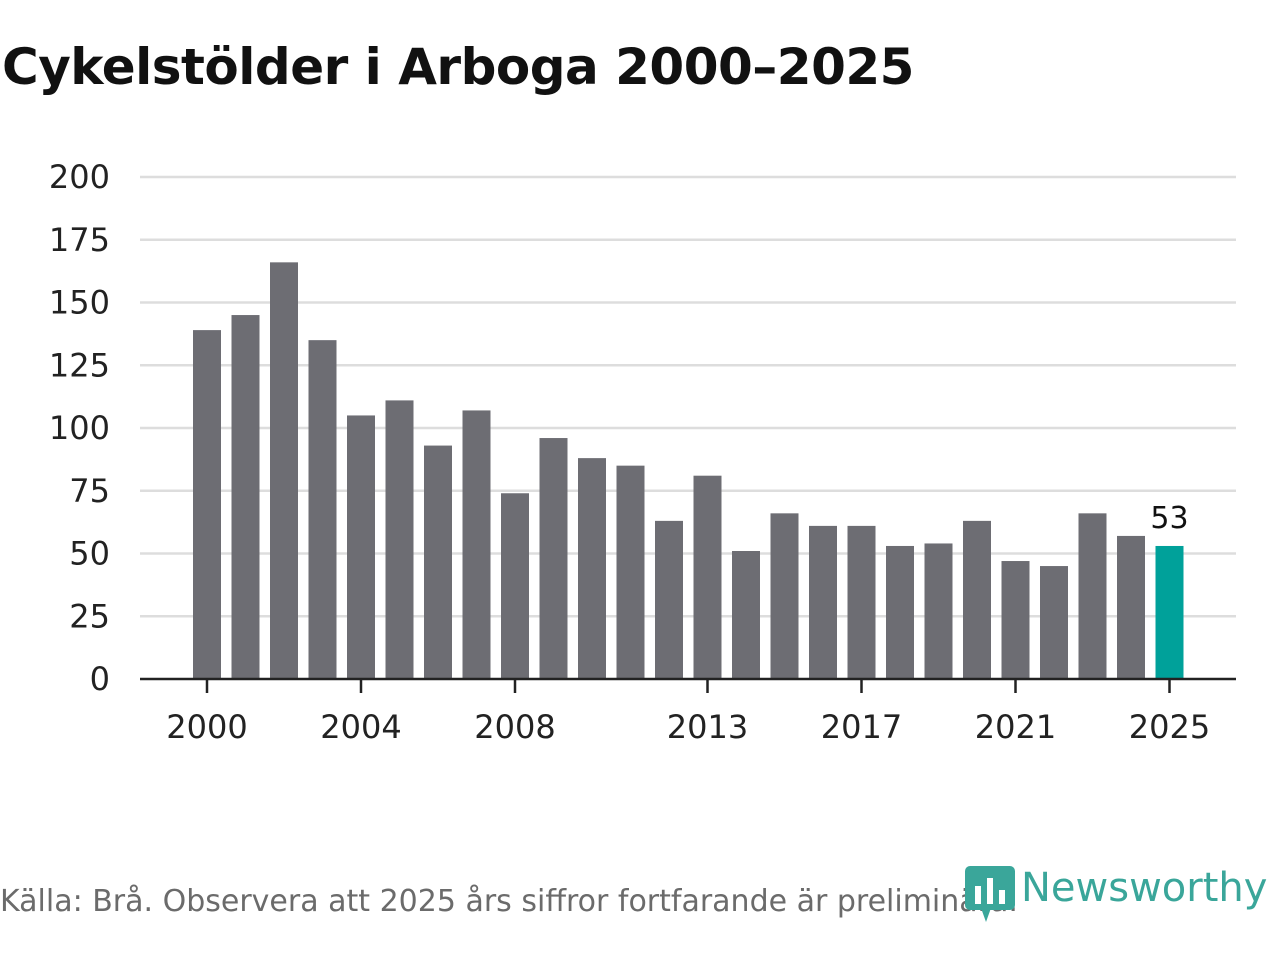 This screenshot has height=960, width=1280. Describe the element at coordinates (938, 611) in the screenshot. I see `bar-2019` at that location.